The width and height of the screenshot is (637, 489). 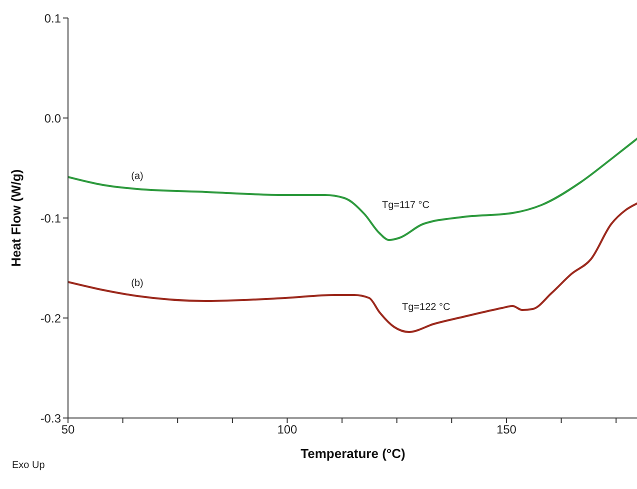 I want to click on y-tick-label: 0.1, so click(x=53, y=18).